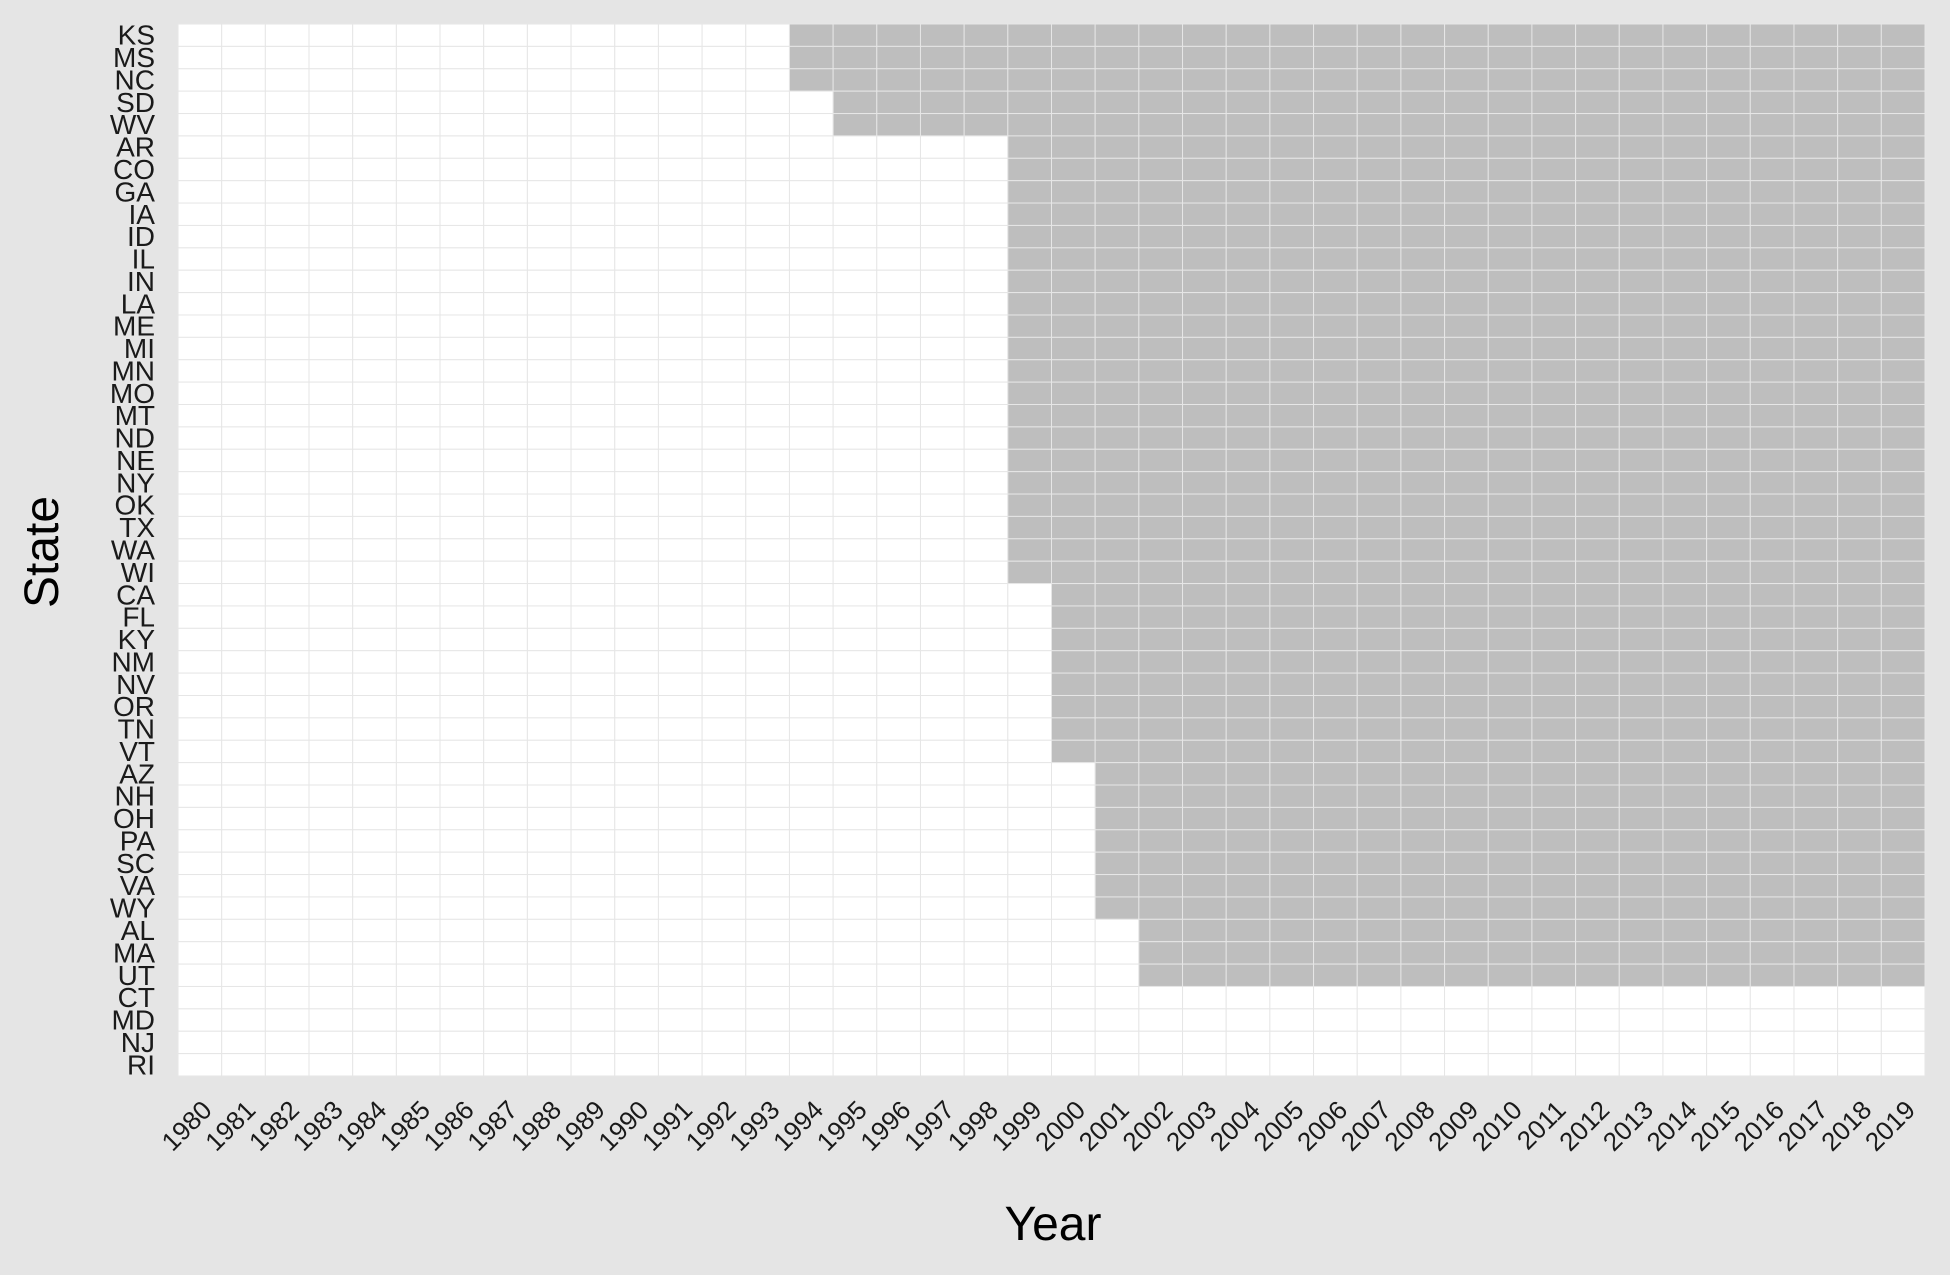 This screenshot has width=1950, height=1275. Describe the element at coordinates (724, 617) in the screenshot. I see `heatmap-cell-FL-1992` at that location.